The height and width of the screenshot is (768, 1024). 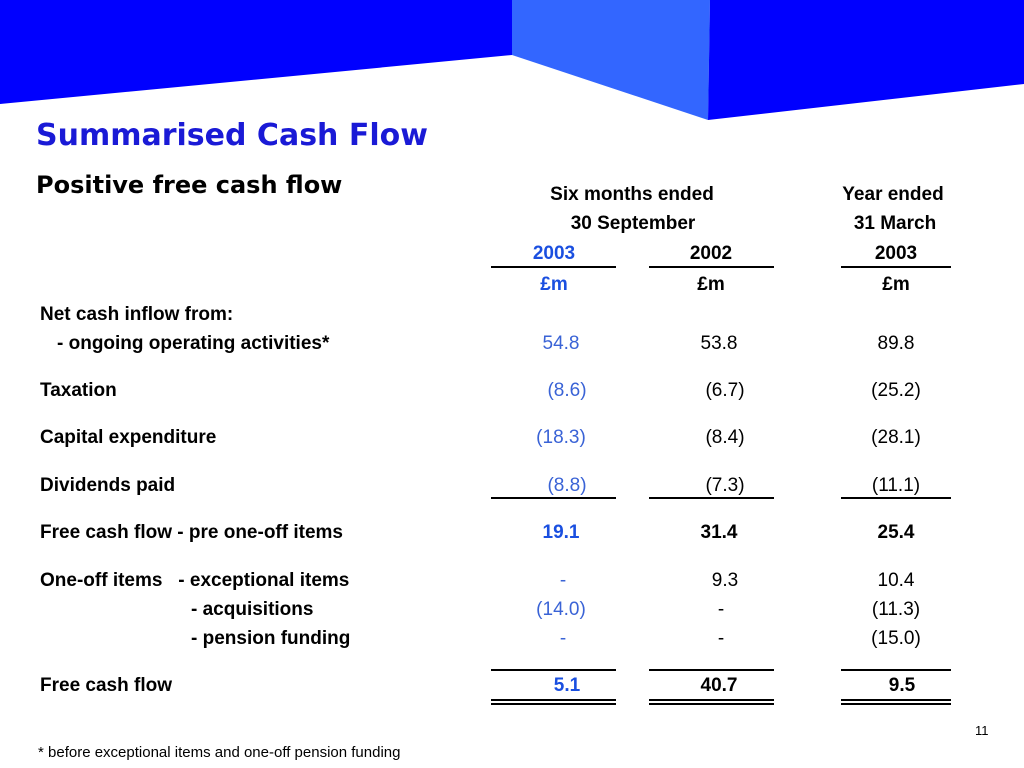 What do you see at coordinates (896, 253) in the screenshot?
I see `col3-year: 2003` at bounding box center [896, 253].